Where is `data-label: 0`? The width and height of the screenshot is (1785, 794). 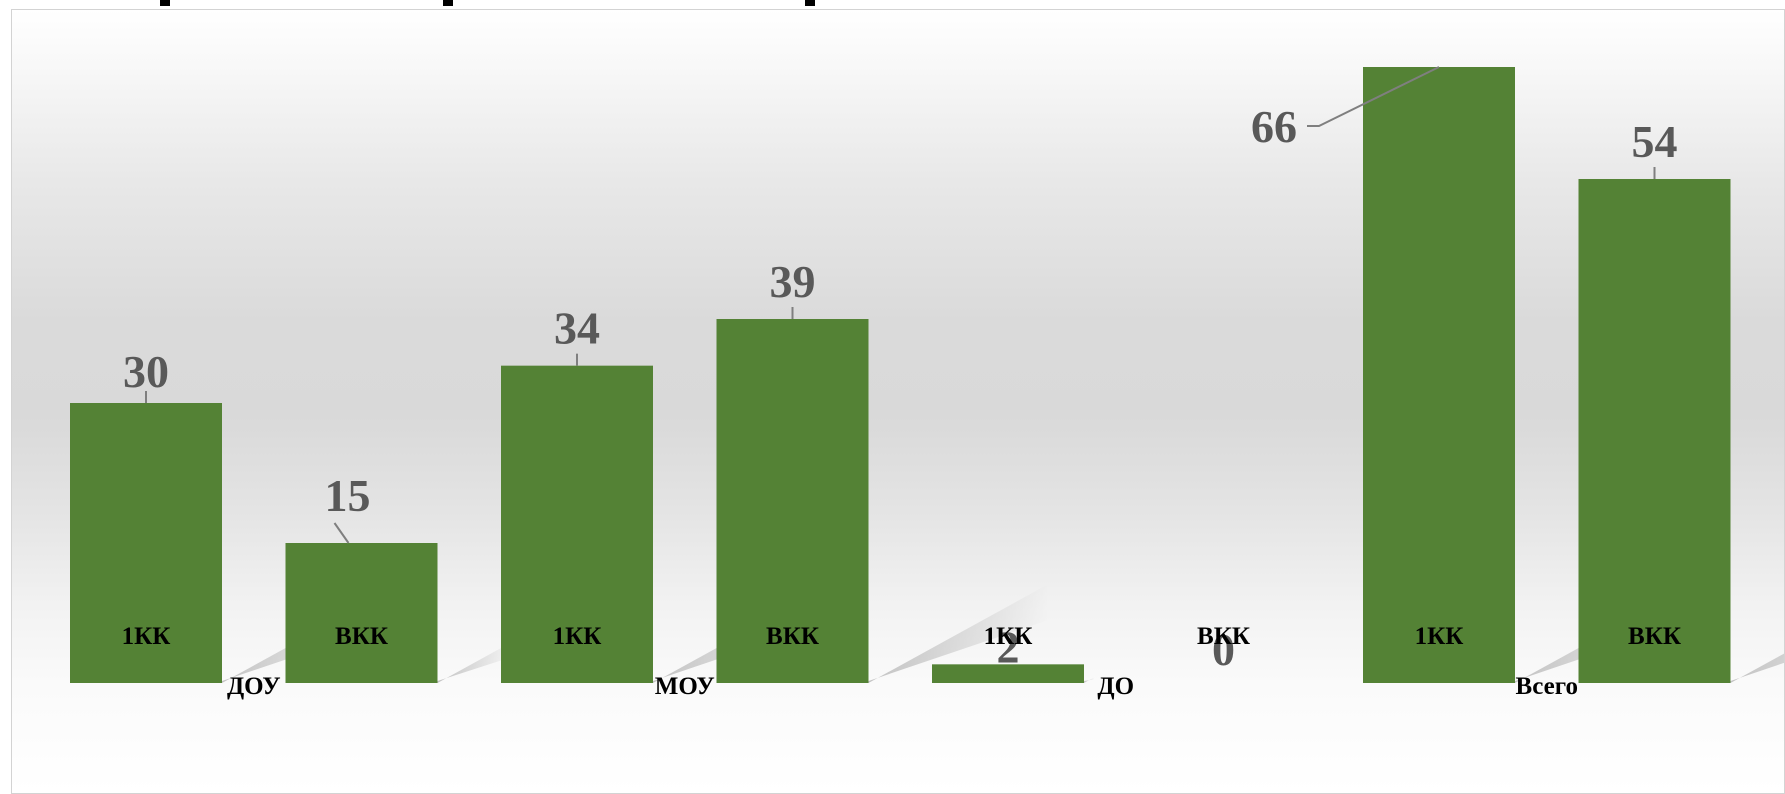
data-label: 0 is located at coordinates (1223, 649).